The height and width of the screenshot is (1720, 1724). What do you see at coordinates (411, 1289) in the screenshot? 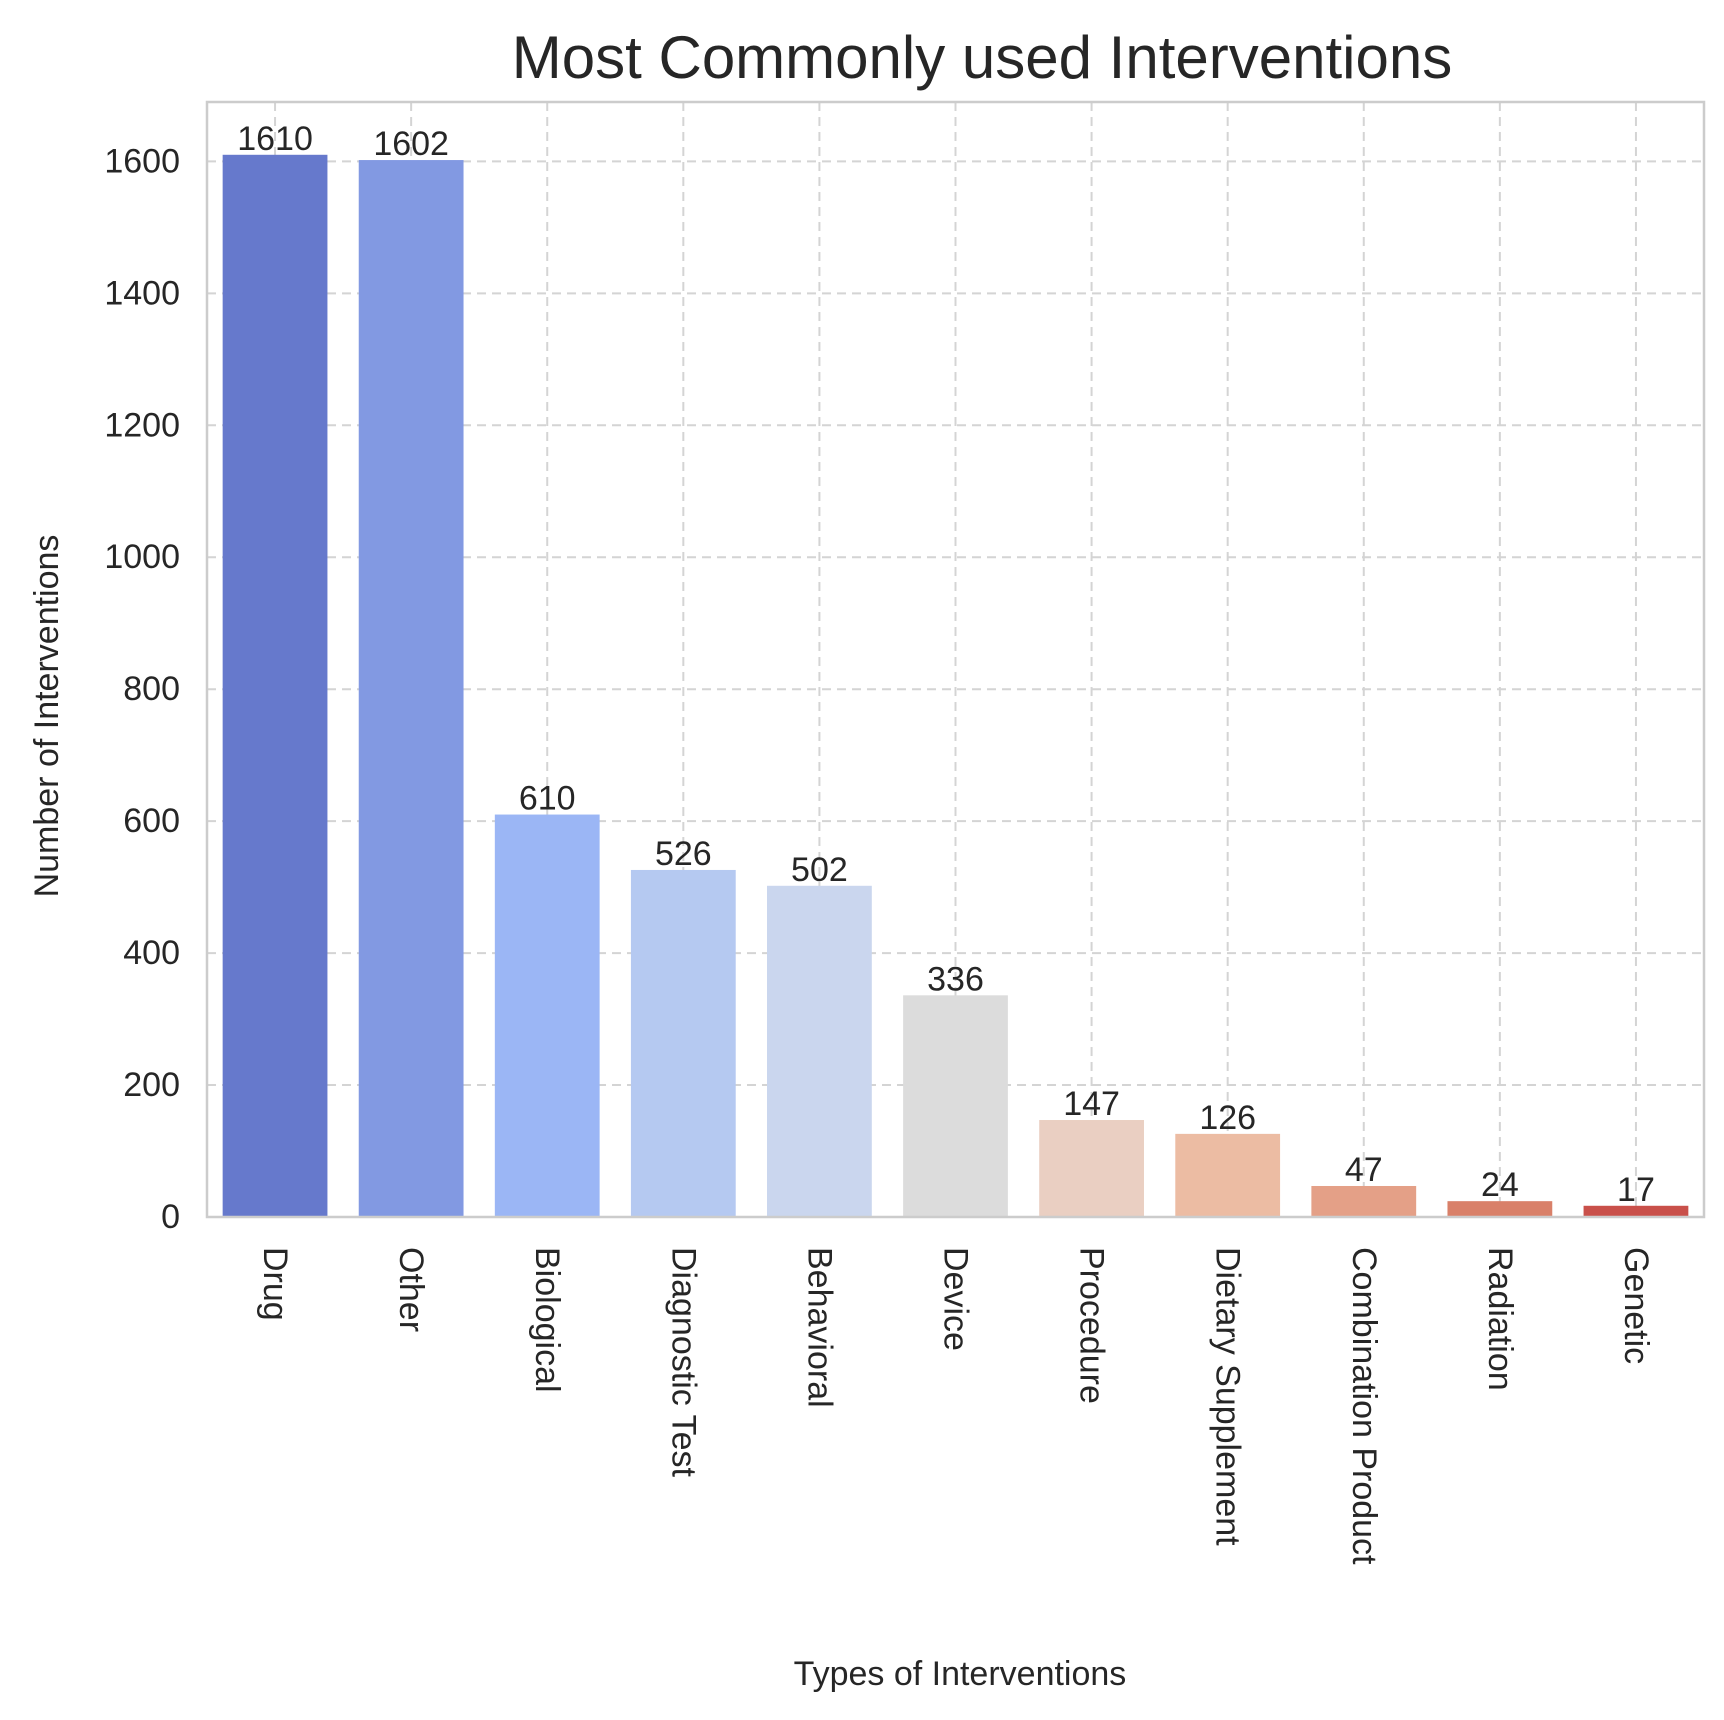
I see `x-tick-label-1: Other` at bounding box center [411, 1289].